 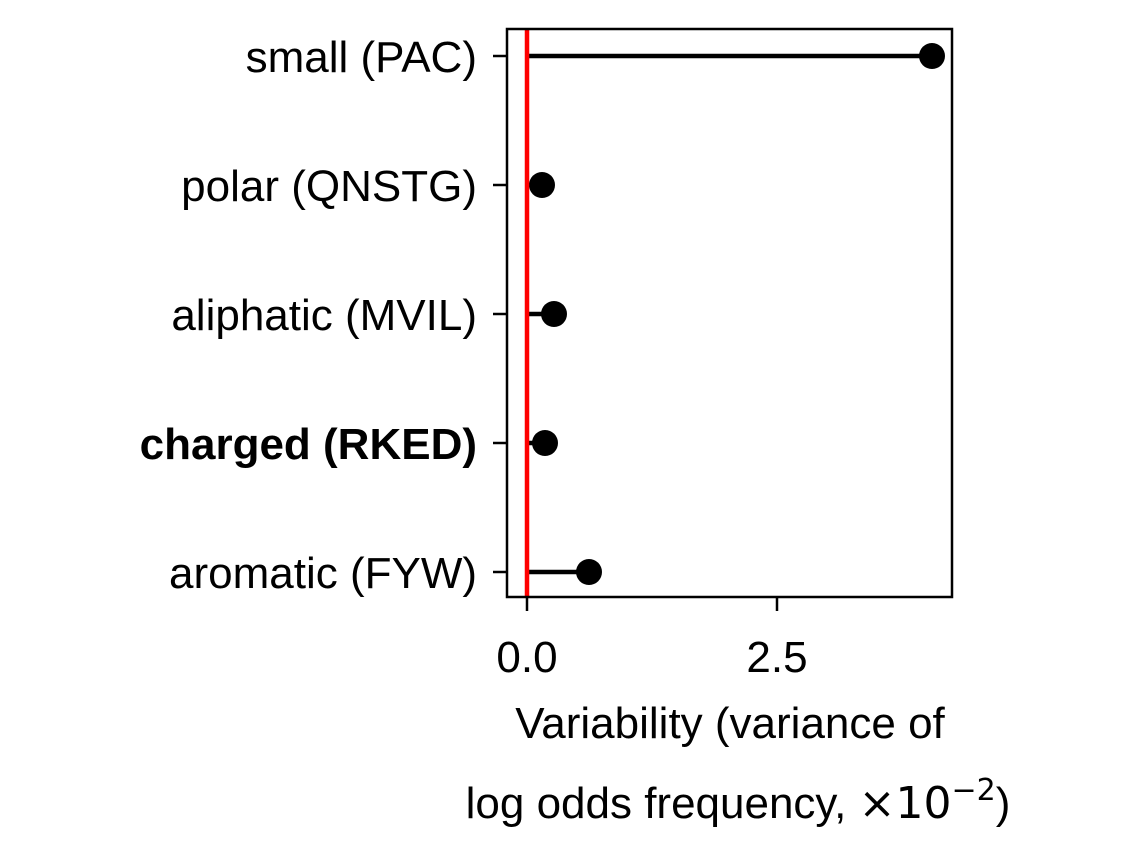 What do you see at coordinates (324, 315) in the screenshot?
I see `category-label: aliphatic (MVIL)` at bounding box center [324, 315].